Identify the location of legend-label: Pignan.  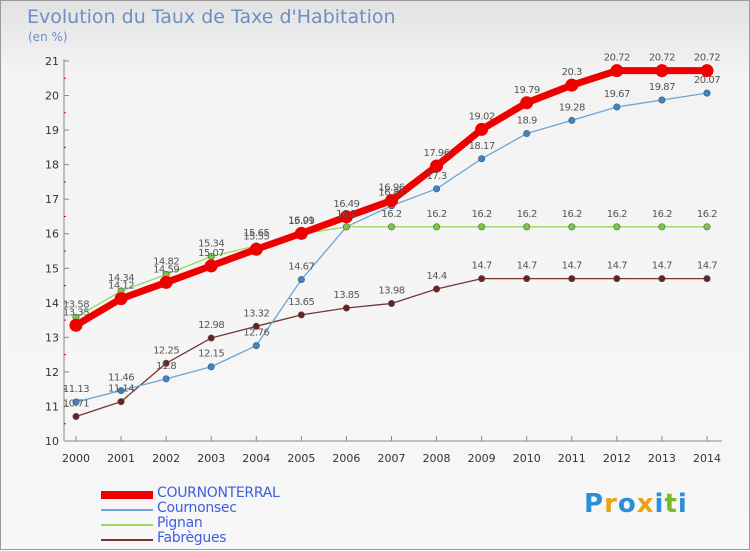
(180, 523).